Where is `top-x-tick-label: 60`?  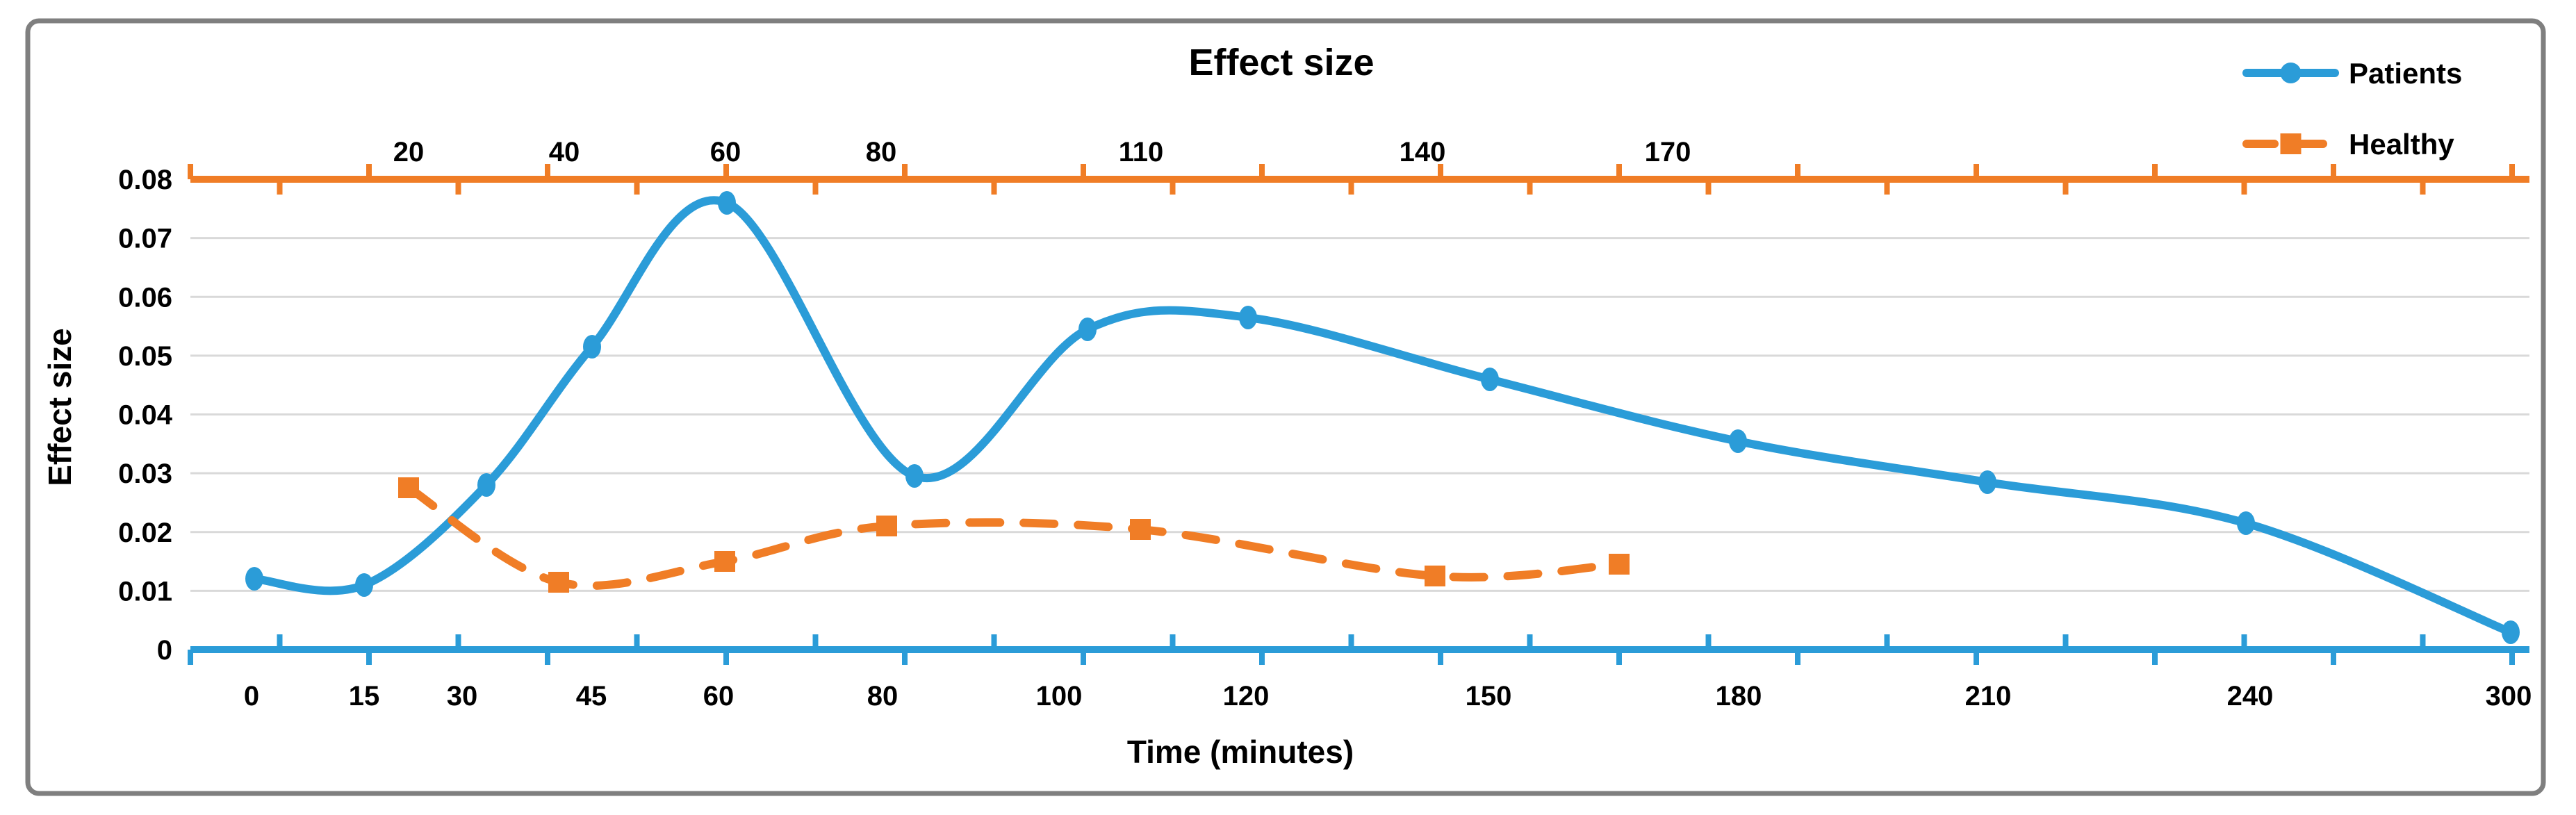 top-x-tick-label: 60 is located at coordinates (725, 152).